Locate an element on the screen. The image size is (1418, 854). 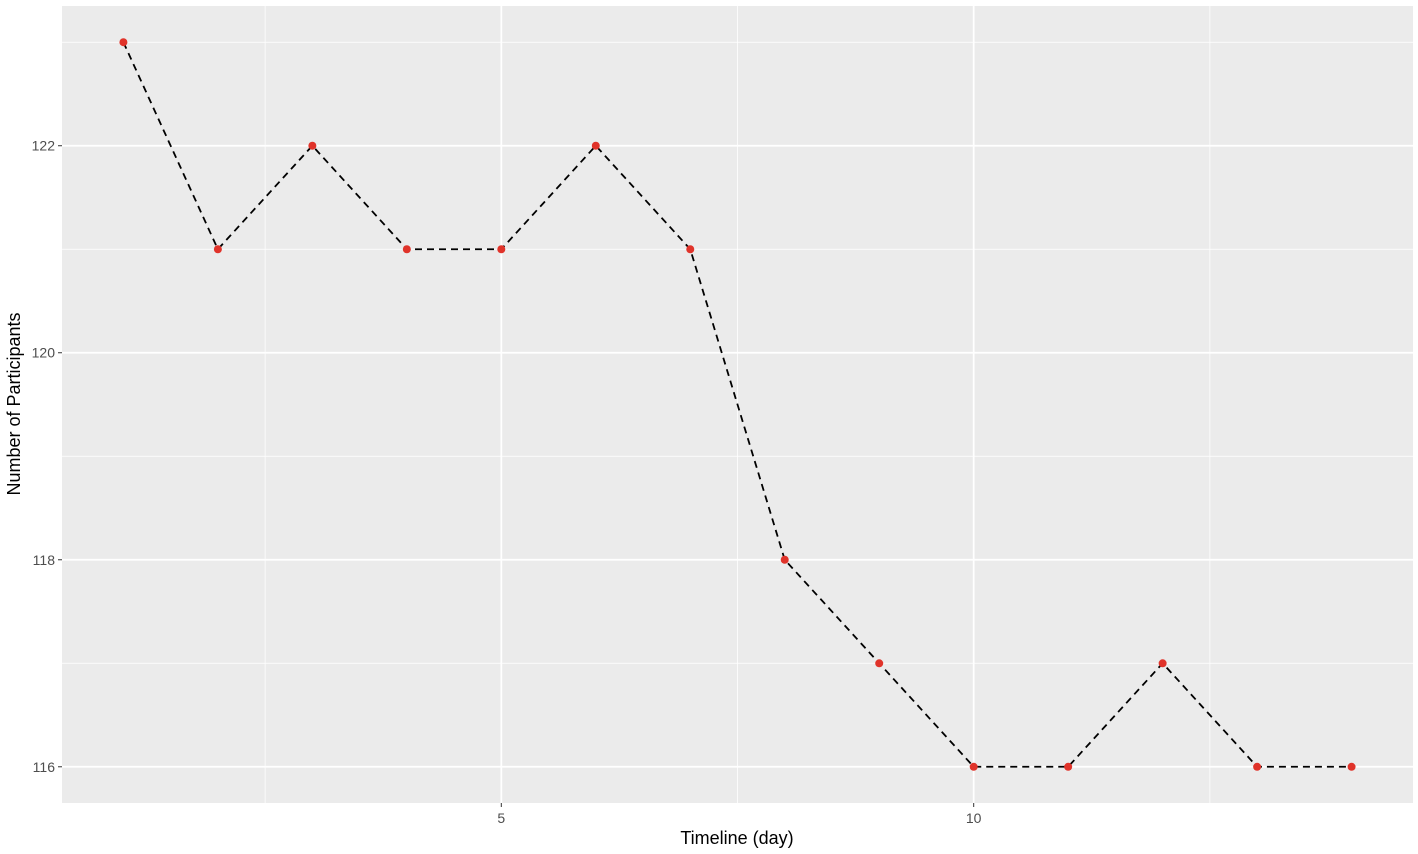
x-axis-title: Timeline (day) is located at coordinates (736, 838).